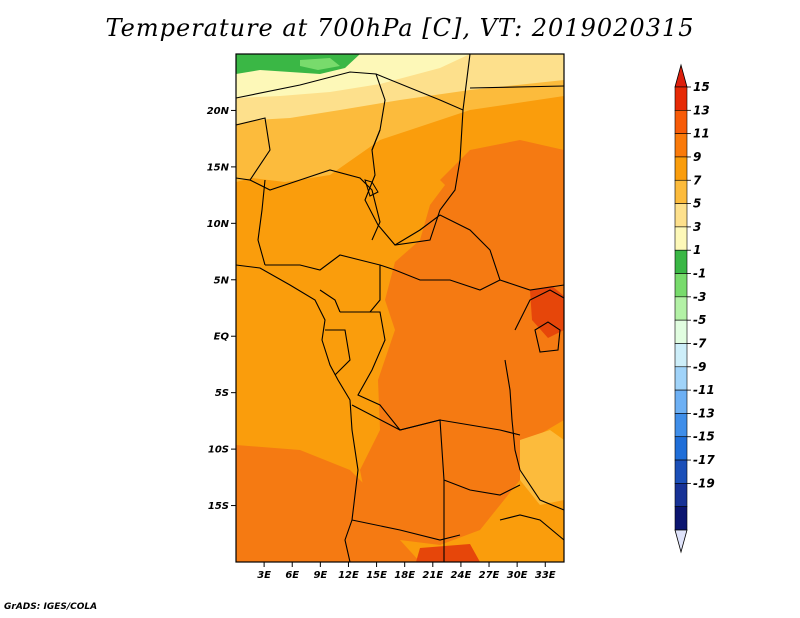 The width and height of the screenshot is (800, 618). What do you see at coordinates (218, 111) in the screenshot?
I see `lat-tick-label: 20N` at bounding box center [218, 111].